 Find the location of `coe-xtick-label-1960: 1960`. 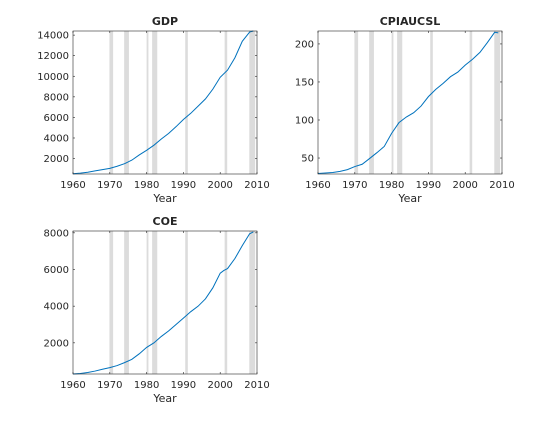

coe-xtick-label-1960: 1960 is located at coordinates (72, 385).